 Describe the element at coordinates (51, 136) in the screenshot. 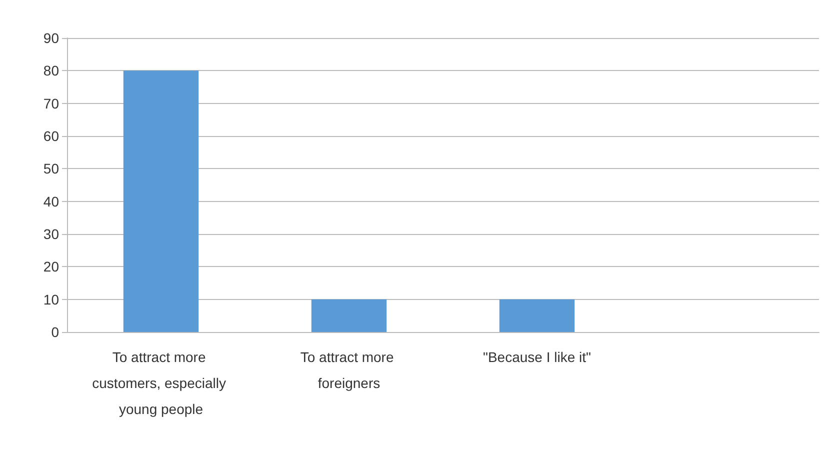

I see `y-tick-label: 60` at that location.